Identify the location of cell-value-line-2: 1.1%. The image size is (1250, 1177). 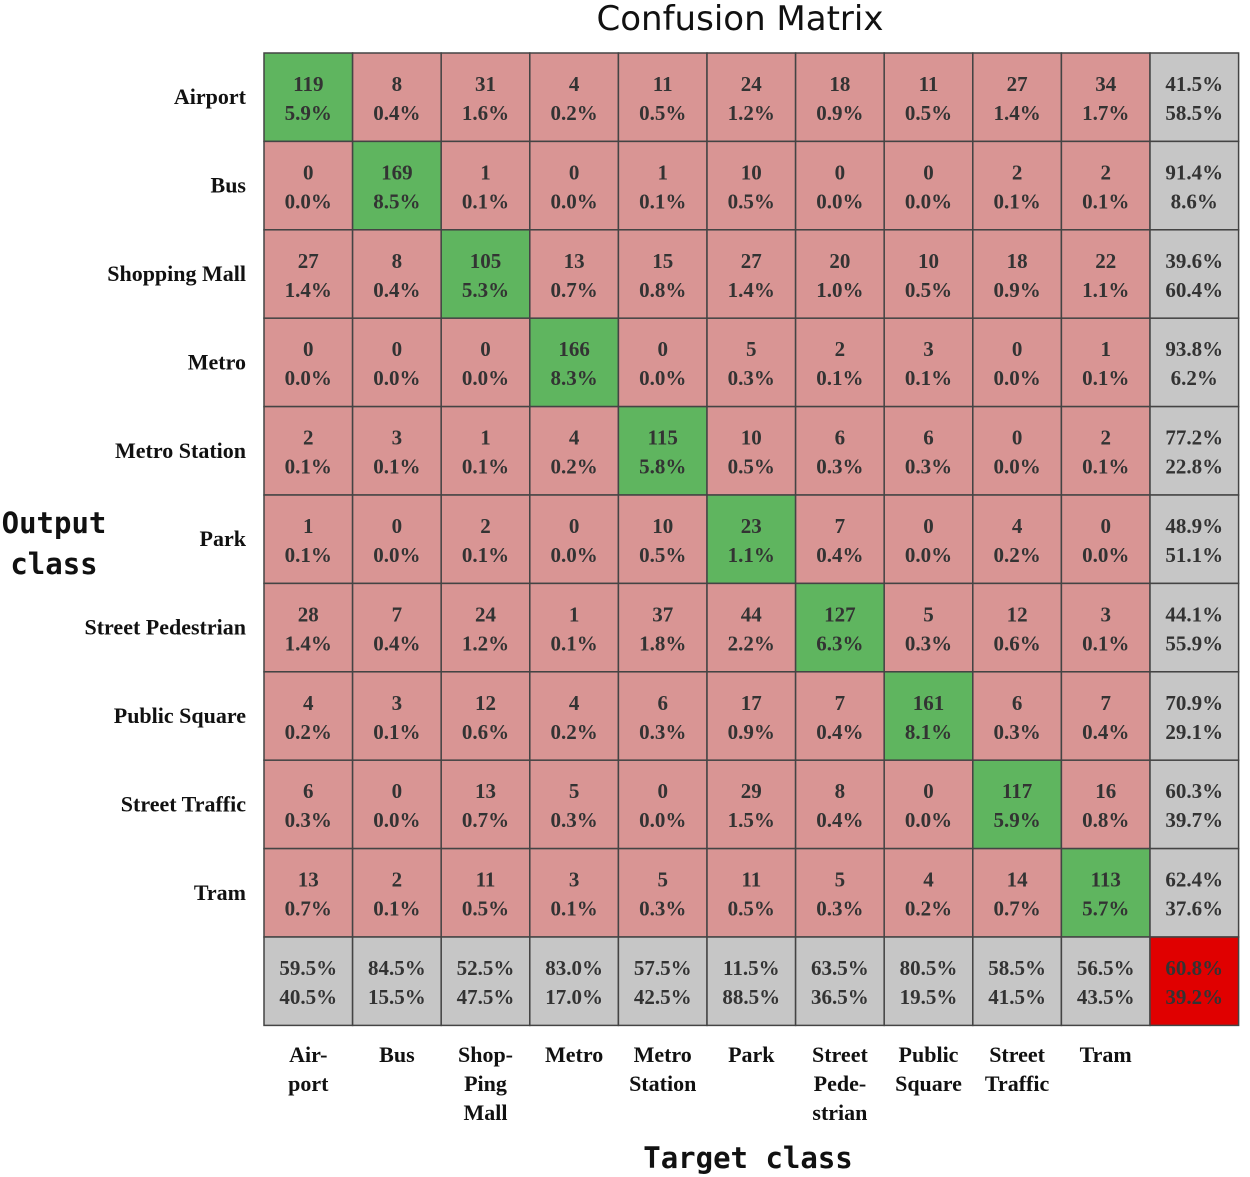
(1105, 290).